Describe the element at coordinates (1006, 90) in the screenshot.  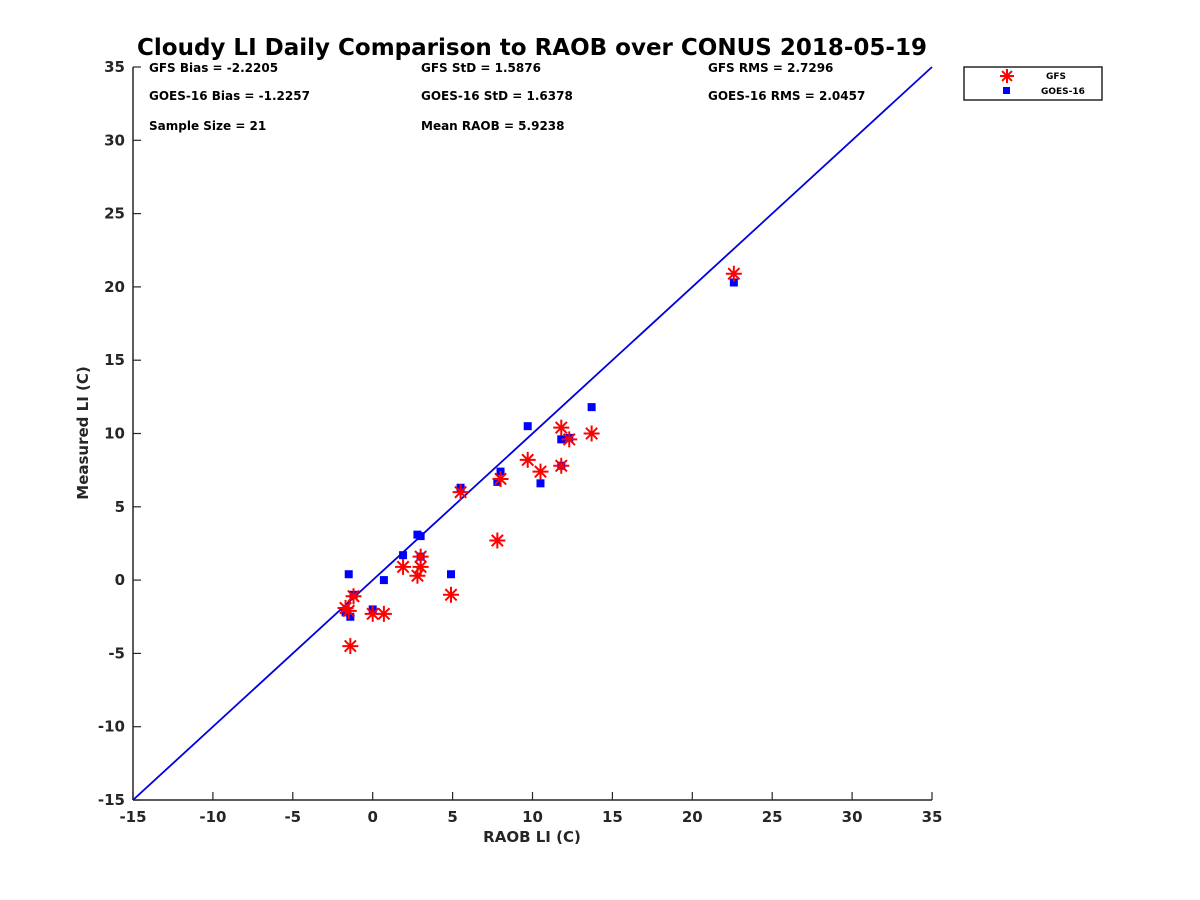
I see `legend-goes-marker` at that location.